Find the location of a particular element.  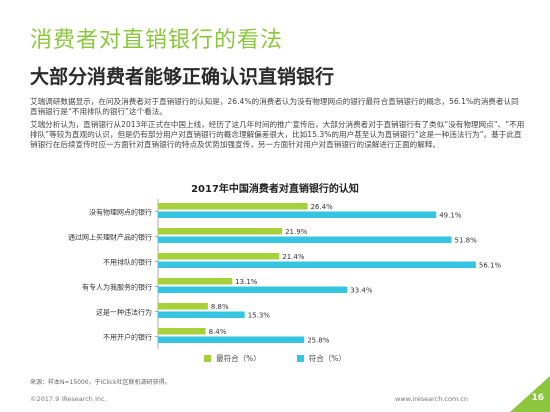

value-label-blue: 25.8% is located at coordinates (318, 341).